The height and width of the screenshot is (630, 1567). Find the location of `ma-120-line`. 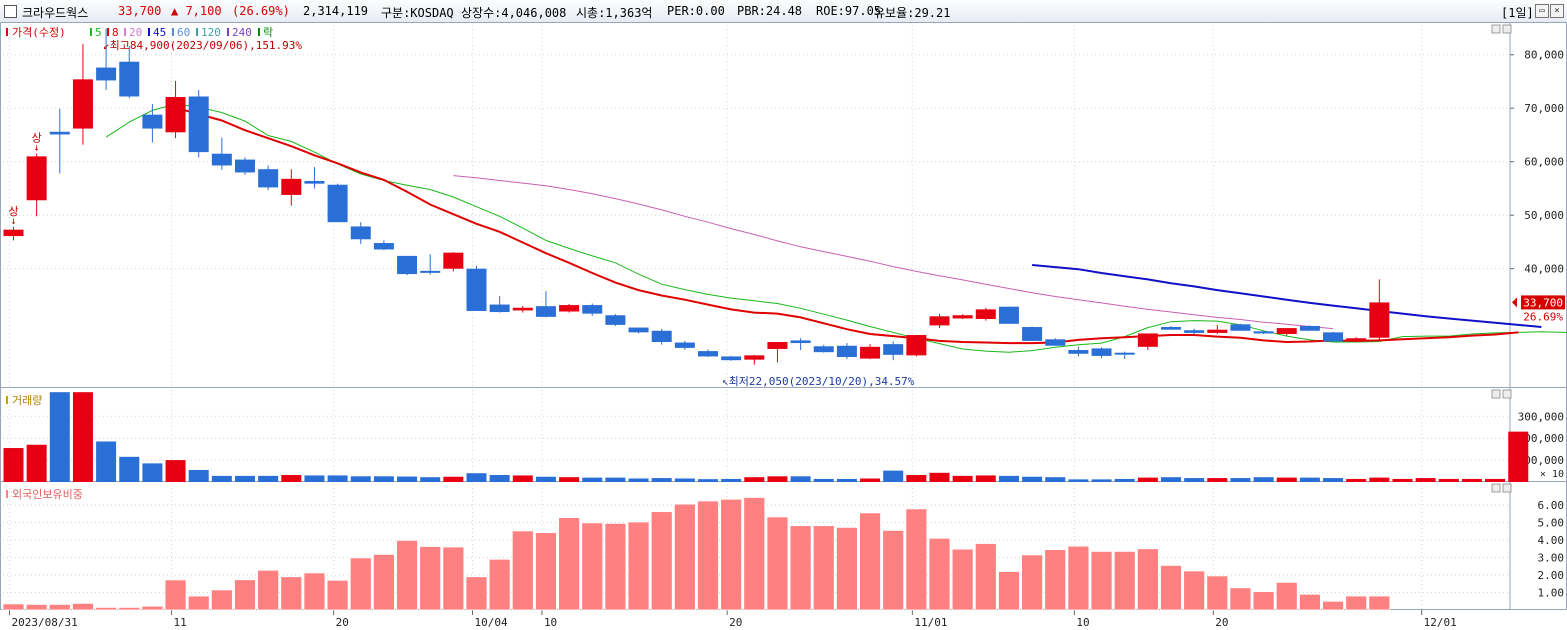

ma-120-line is located at coordinates (1287, 296).